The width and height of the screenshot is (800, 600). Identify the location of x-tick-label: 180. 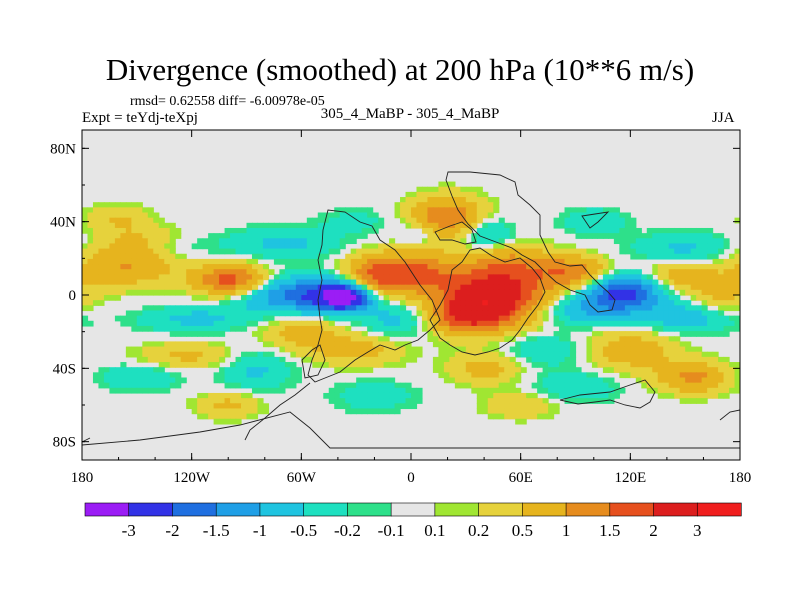
(82, 478).